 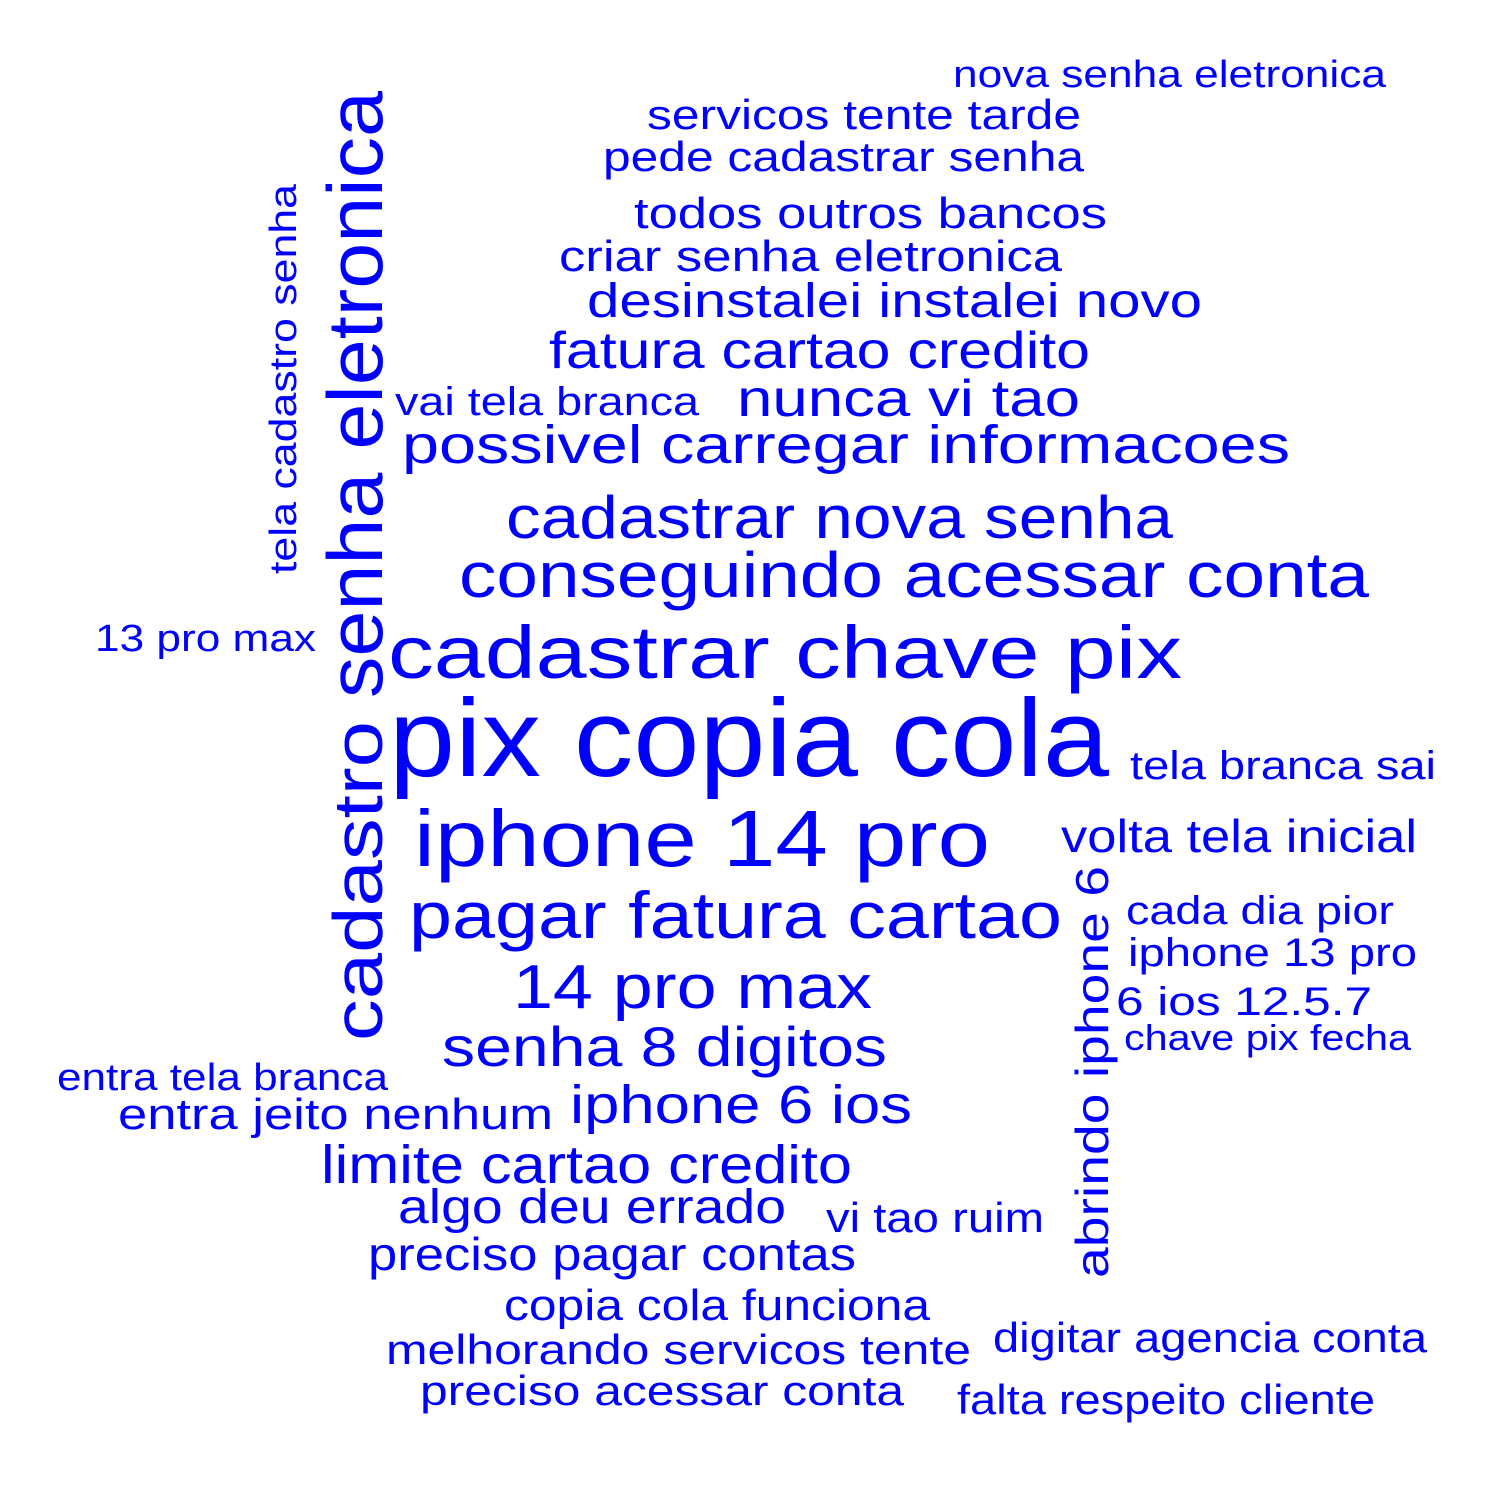 I want to click on phrase-preciso-pagar-contas: preciso pagar contas, so click(x=612, y=1254).